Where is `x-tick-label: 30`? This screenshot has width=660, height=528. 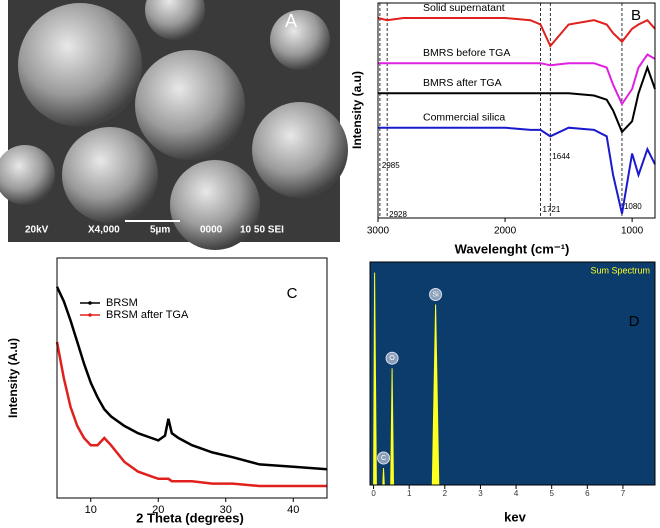
x-tick-label: 30 is located at coordinates (226, 510).